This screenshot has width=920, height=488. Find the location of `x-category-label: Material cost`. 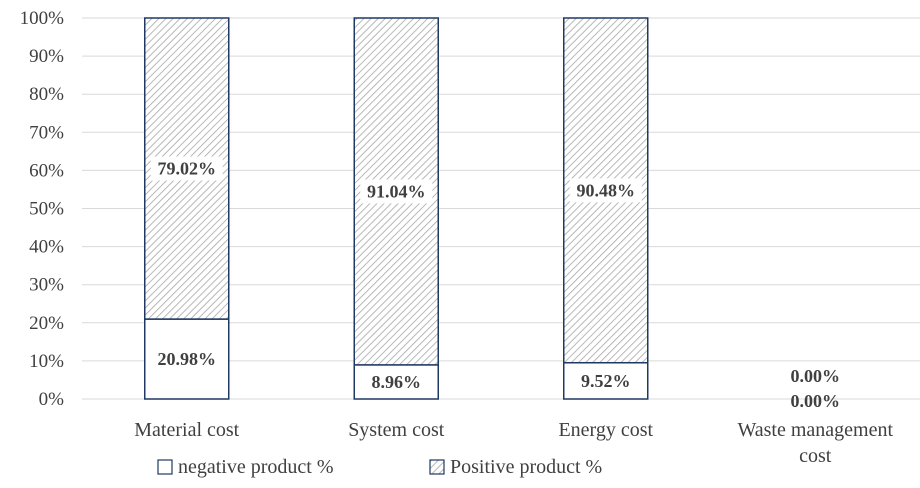

x-category-label: Material cost is located at coordinates (186, 430).